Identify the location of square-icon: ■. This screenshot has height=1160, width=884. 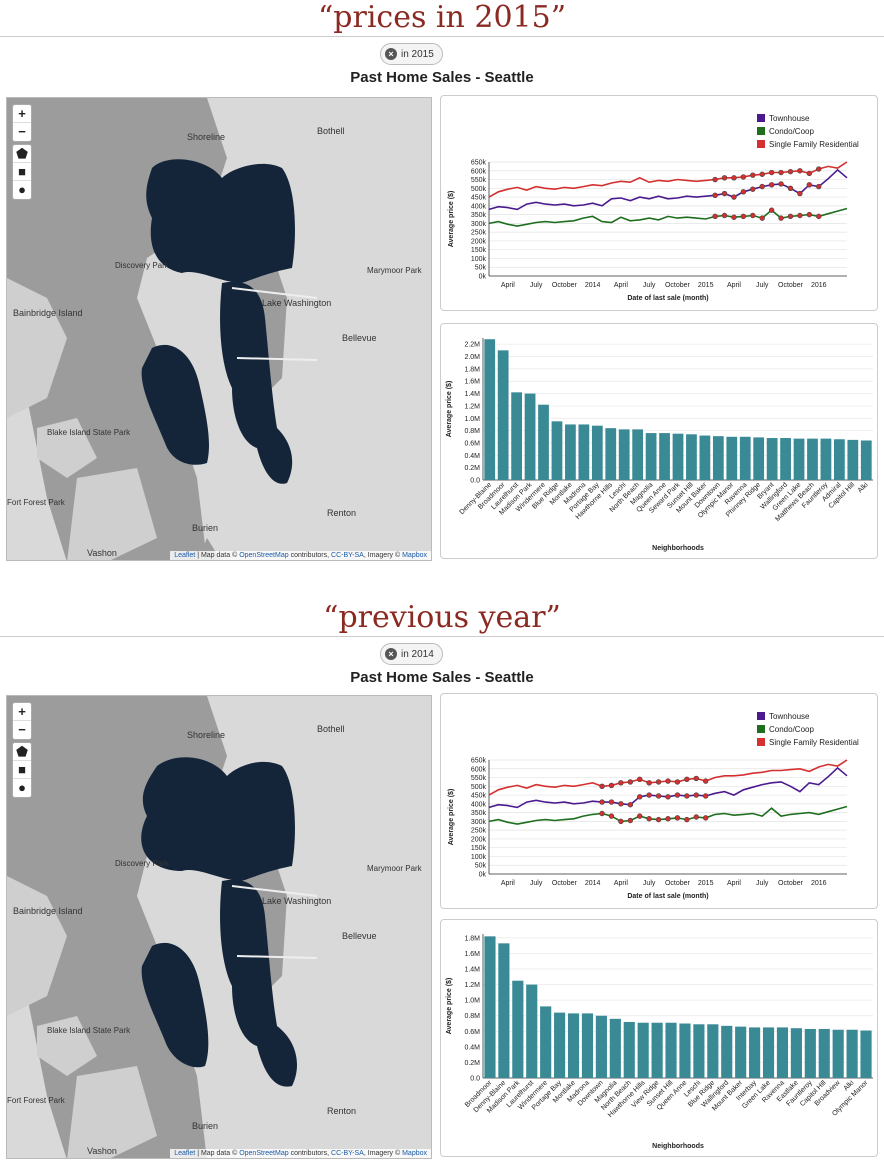
(22, 172).